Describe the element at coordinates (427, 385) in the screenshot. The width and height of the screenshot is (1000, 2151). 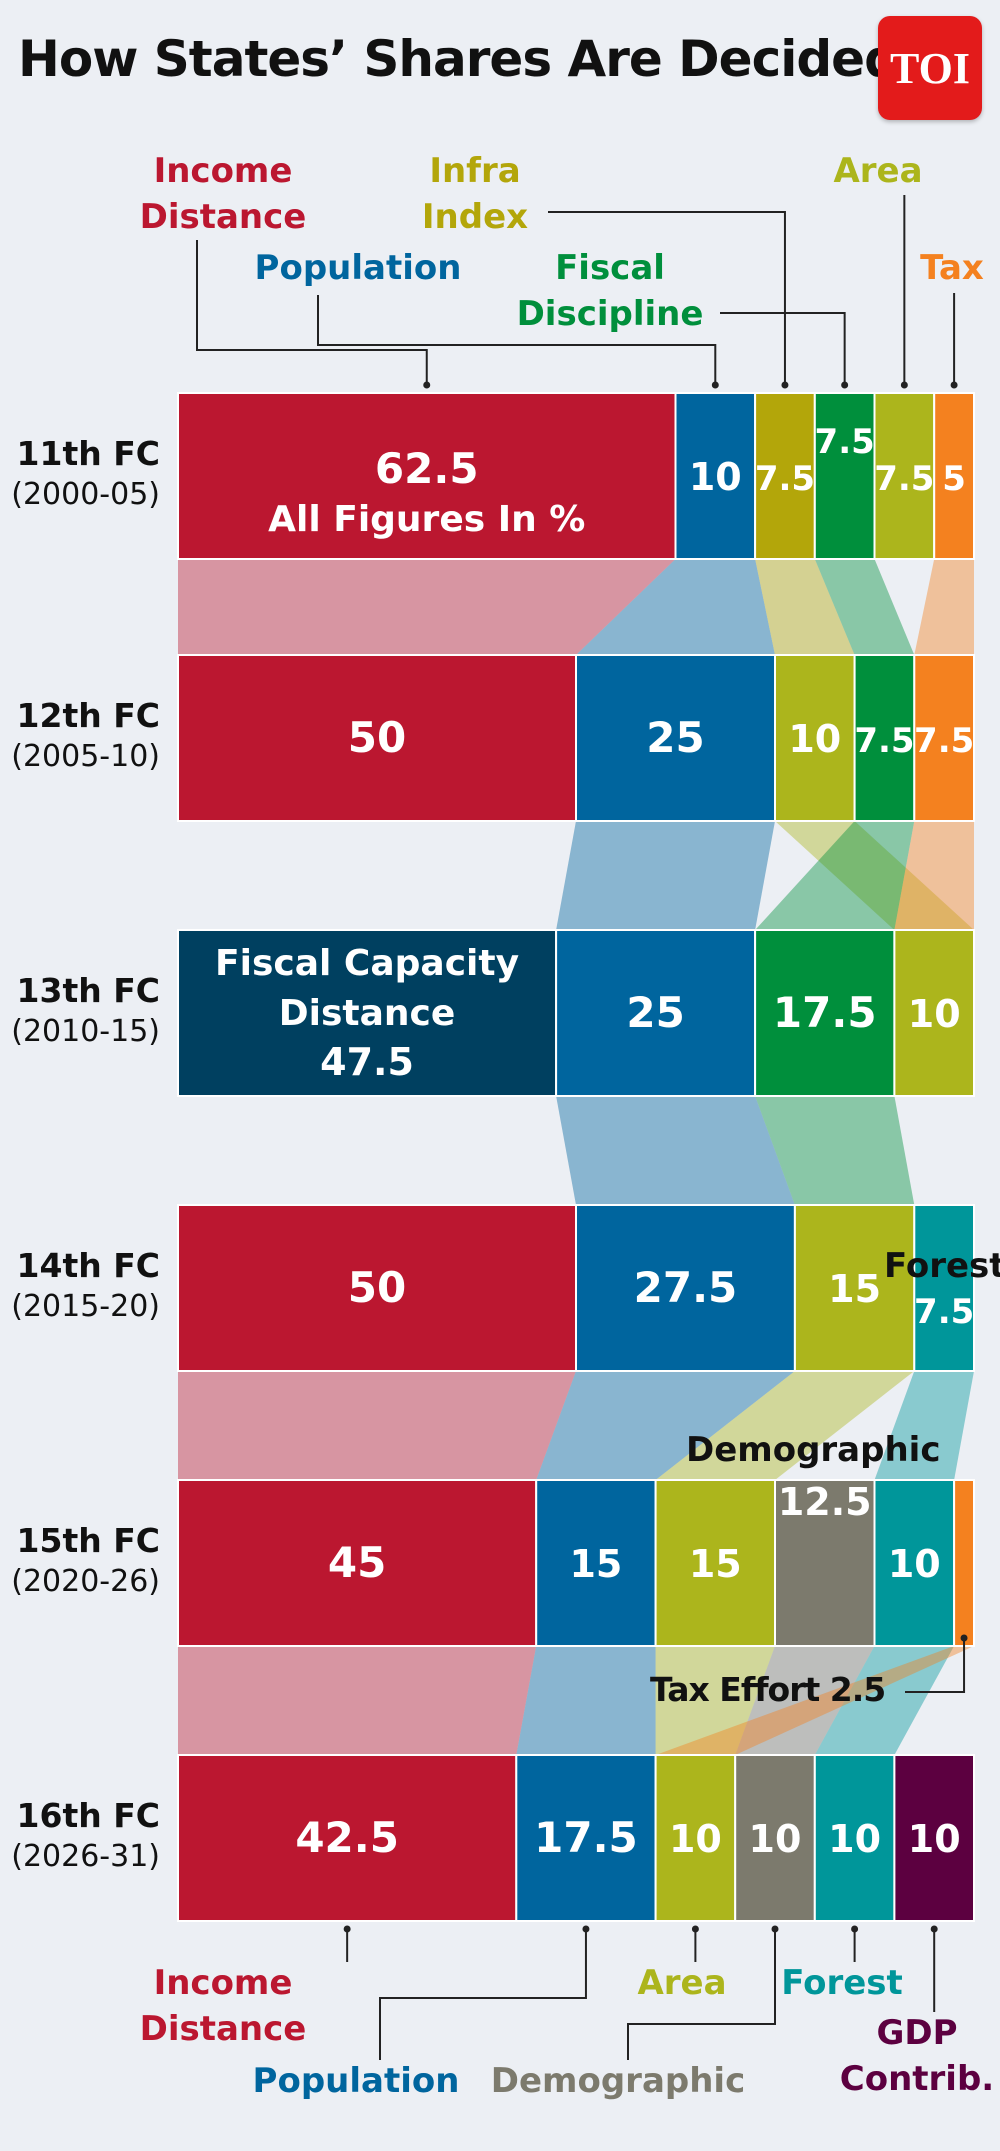
I see `leader-dot-income-top` at that location.